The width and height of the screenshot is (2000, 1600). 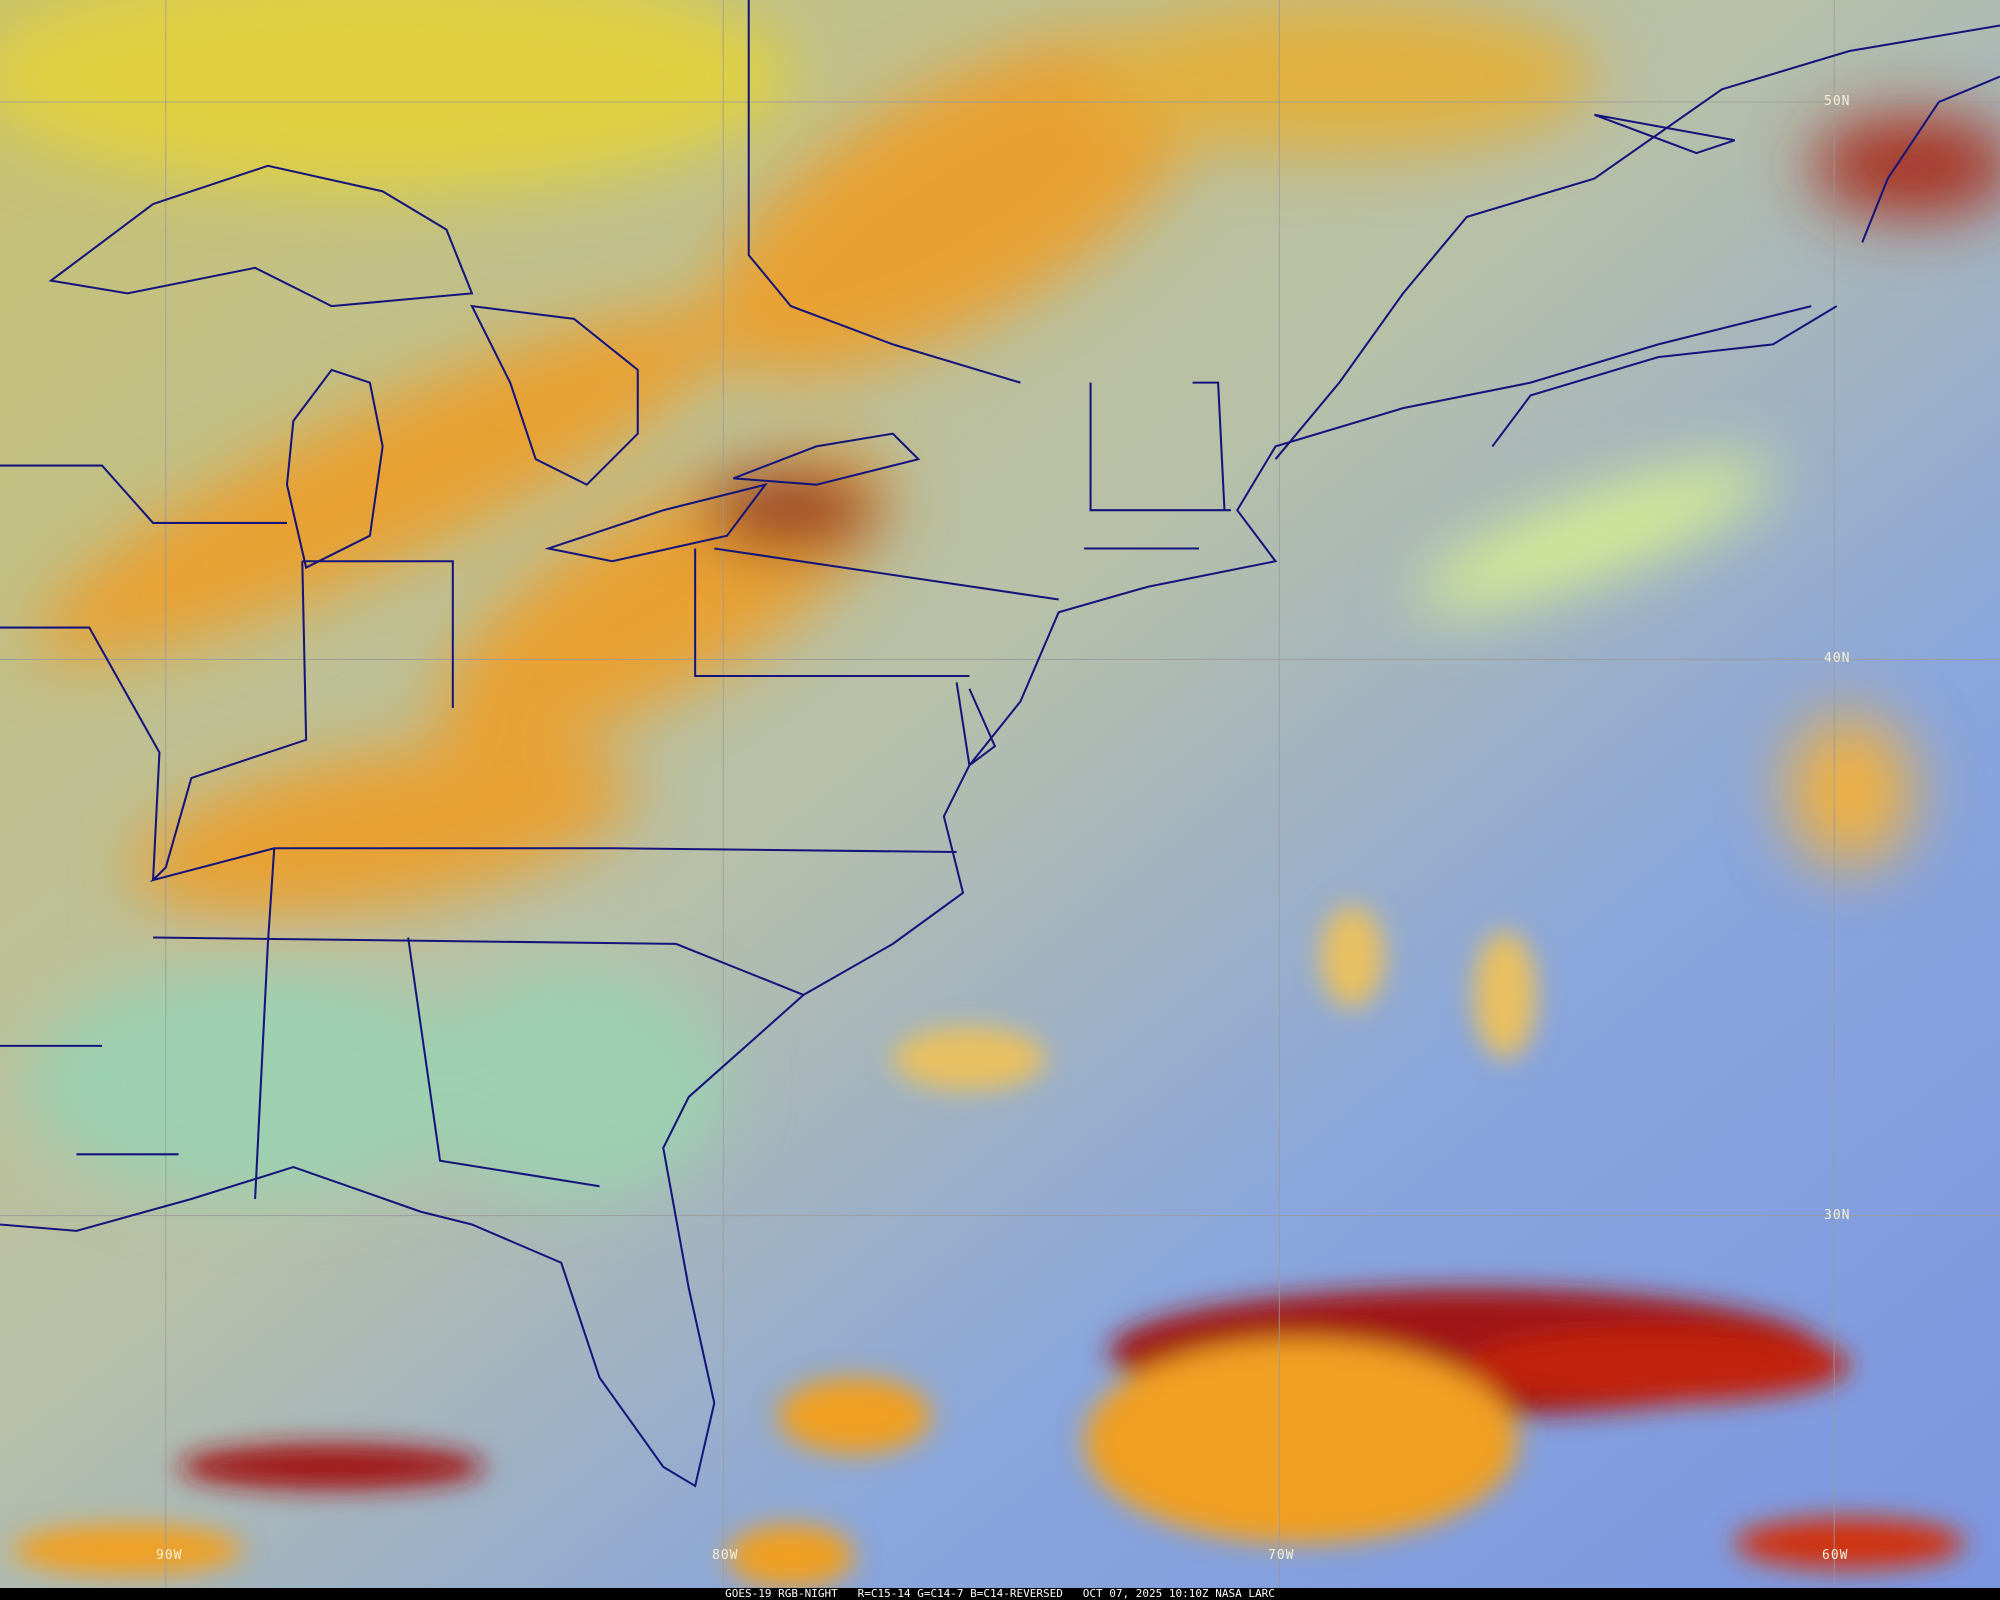 What do you see at coordinates (1837, 101) in the screenshot?
I see `lat-label-50n: 50N` at bounding box center [1837, 101].